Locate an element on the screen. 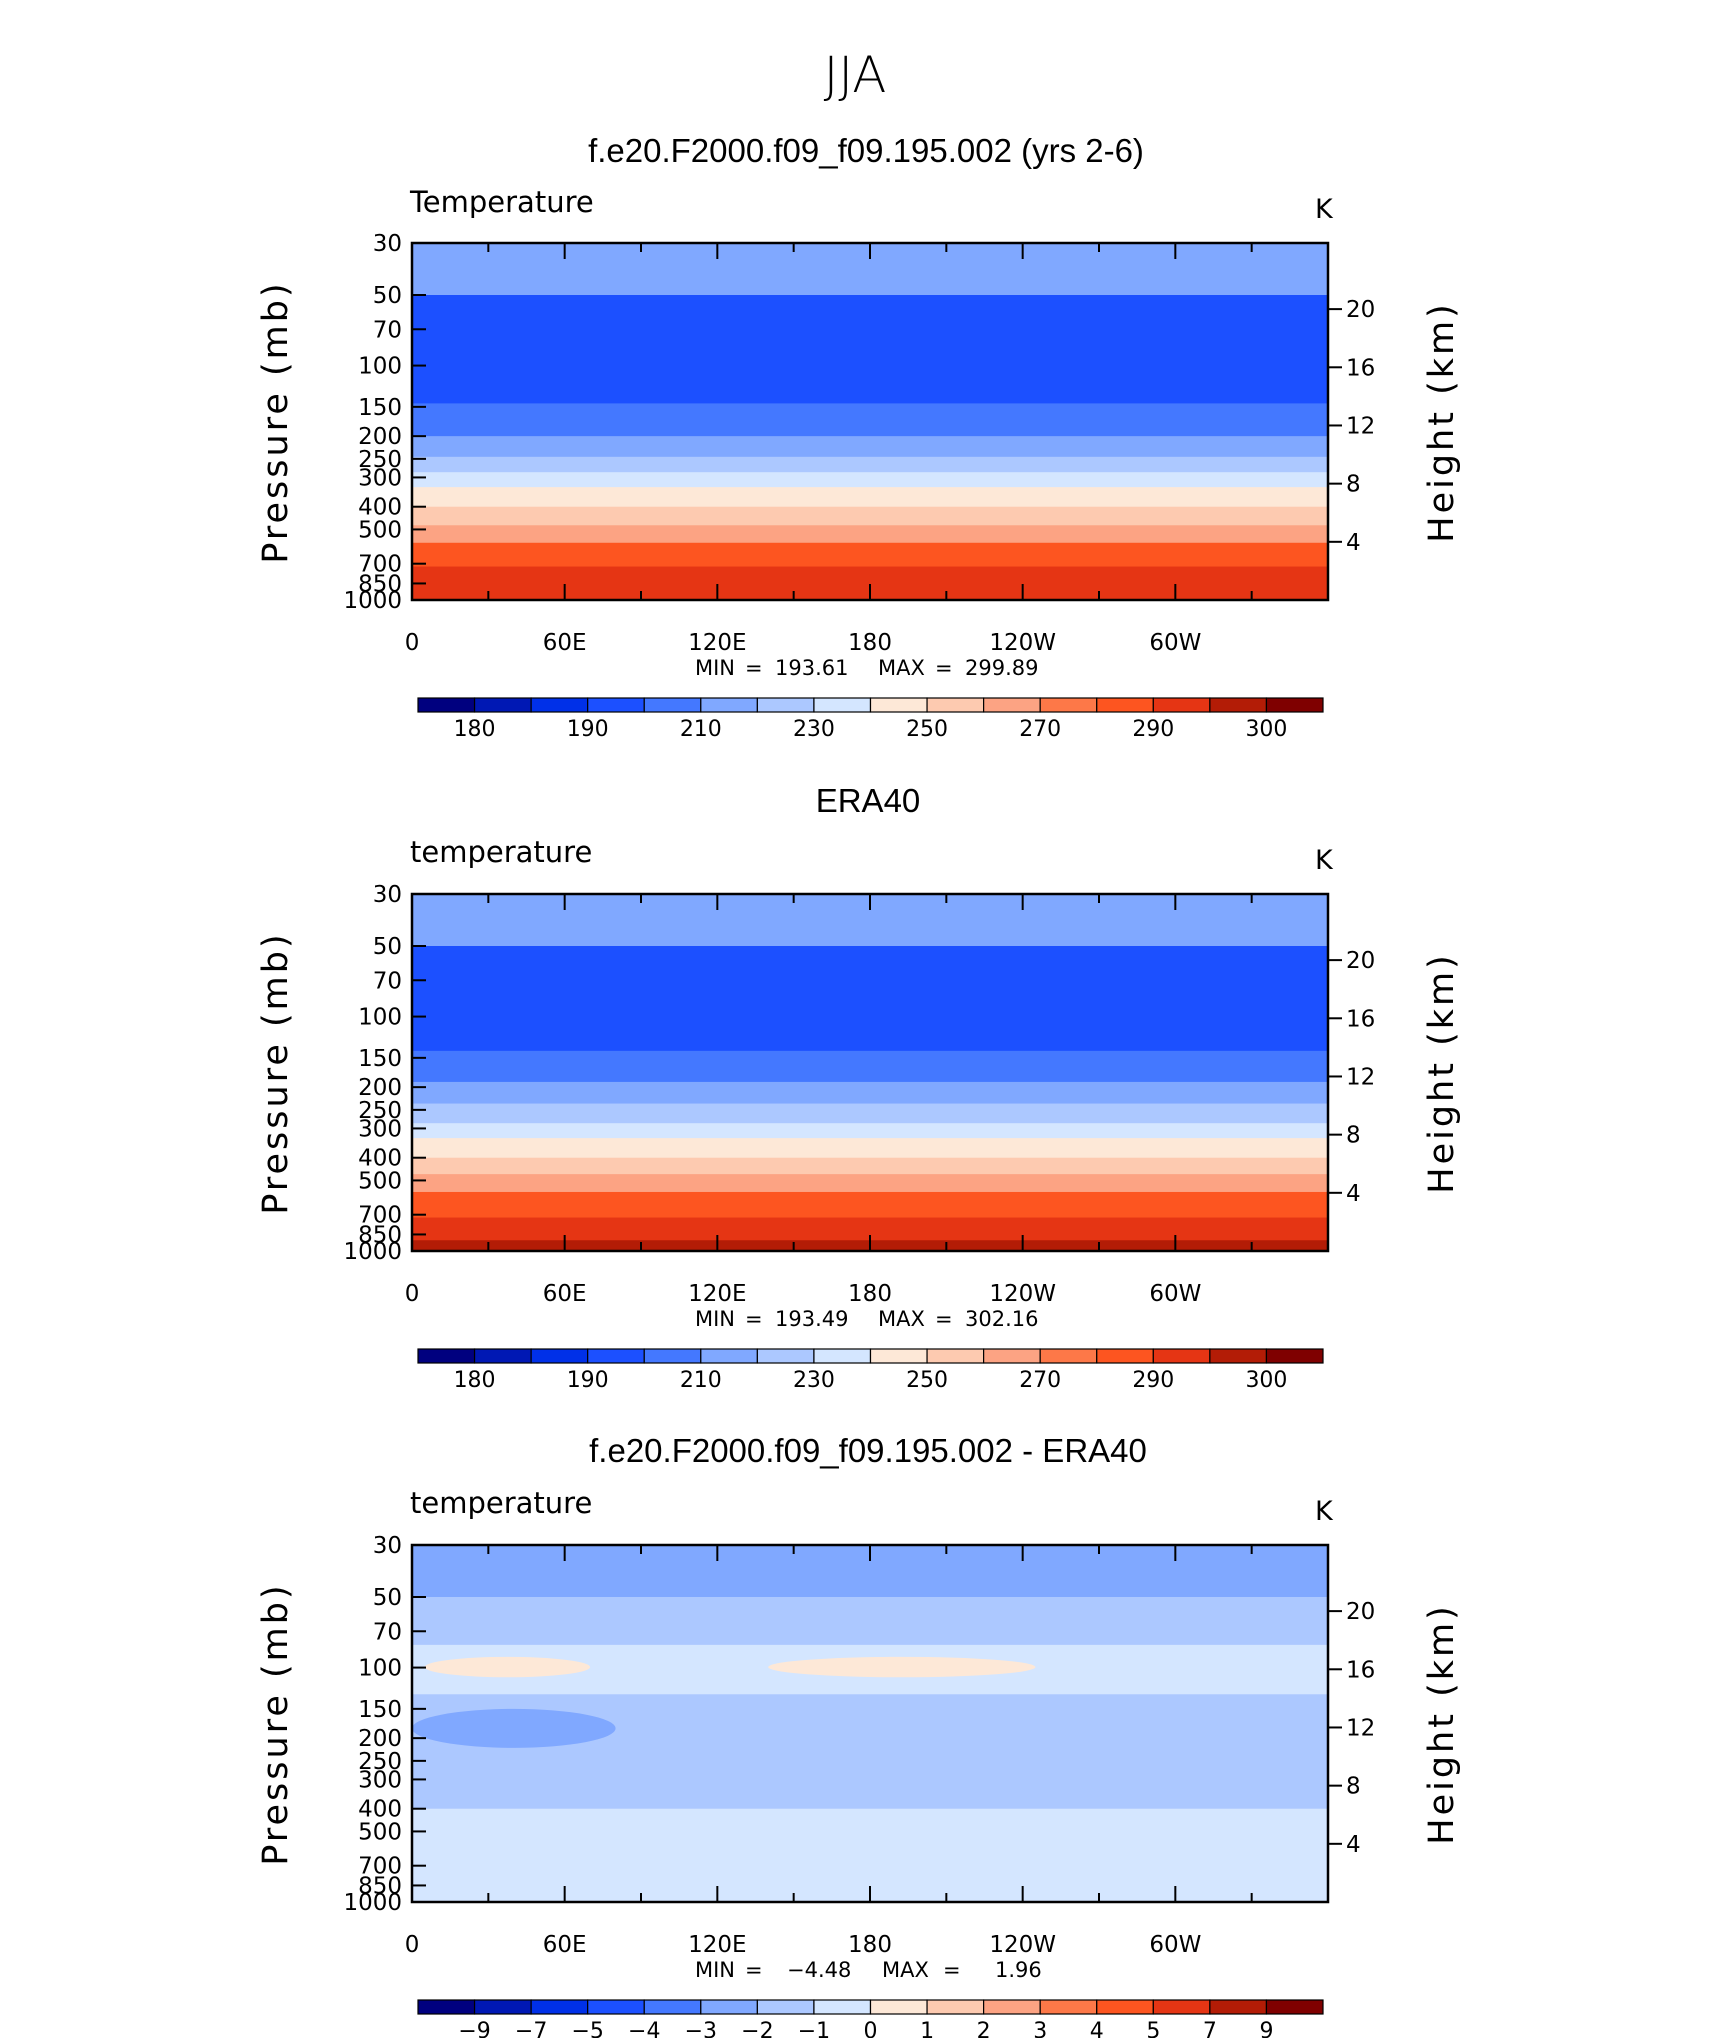  panel-1-cbar-label-7: 300 is located at coordinates (1266, 729).